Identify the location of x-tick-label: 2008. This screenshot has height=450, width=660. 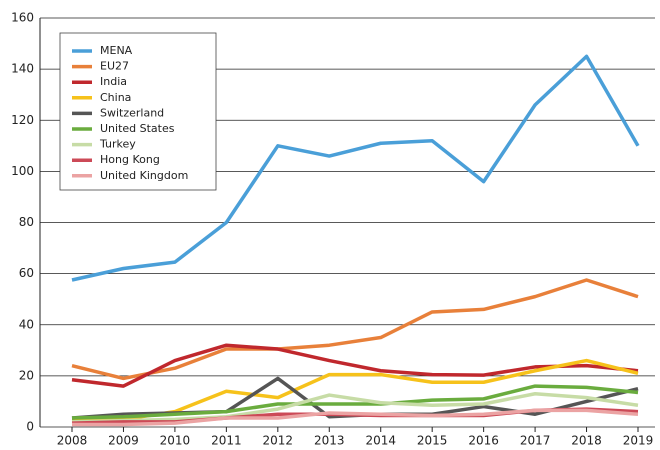
(72, 441).